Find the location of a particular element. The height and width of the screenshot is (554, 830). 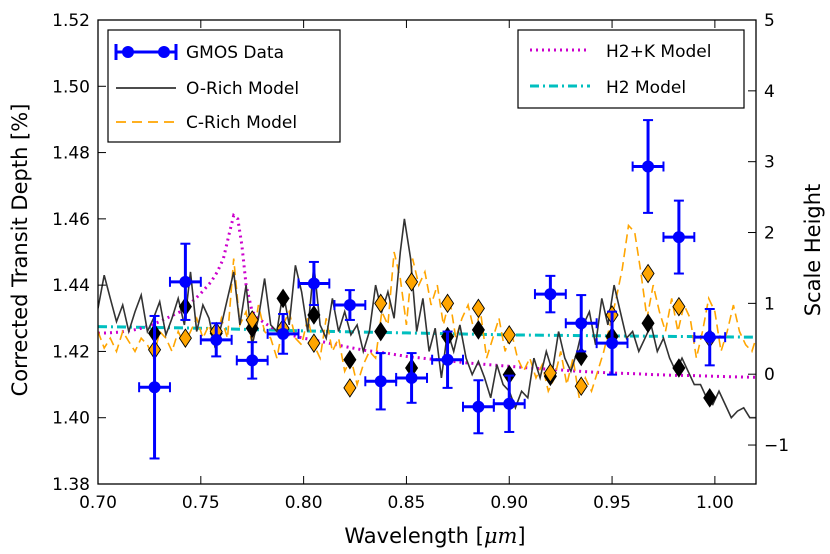

x-axis-label: Wavelength [μm] is located at coordinates (434, 536).